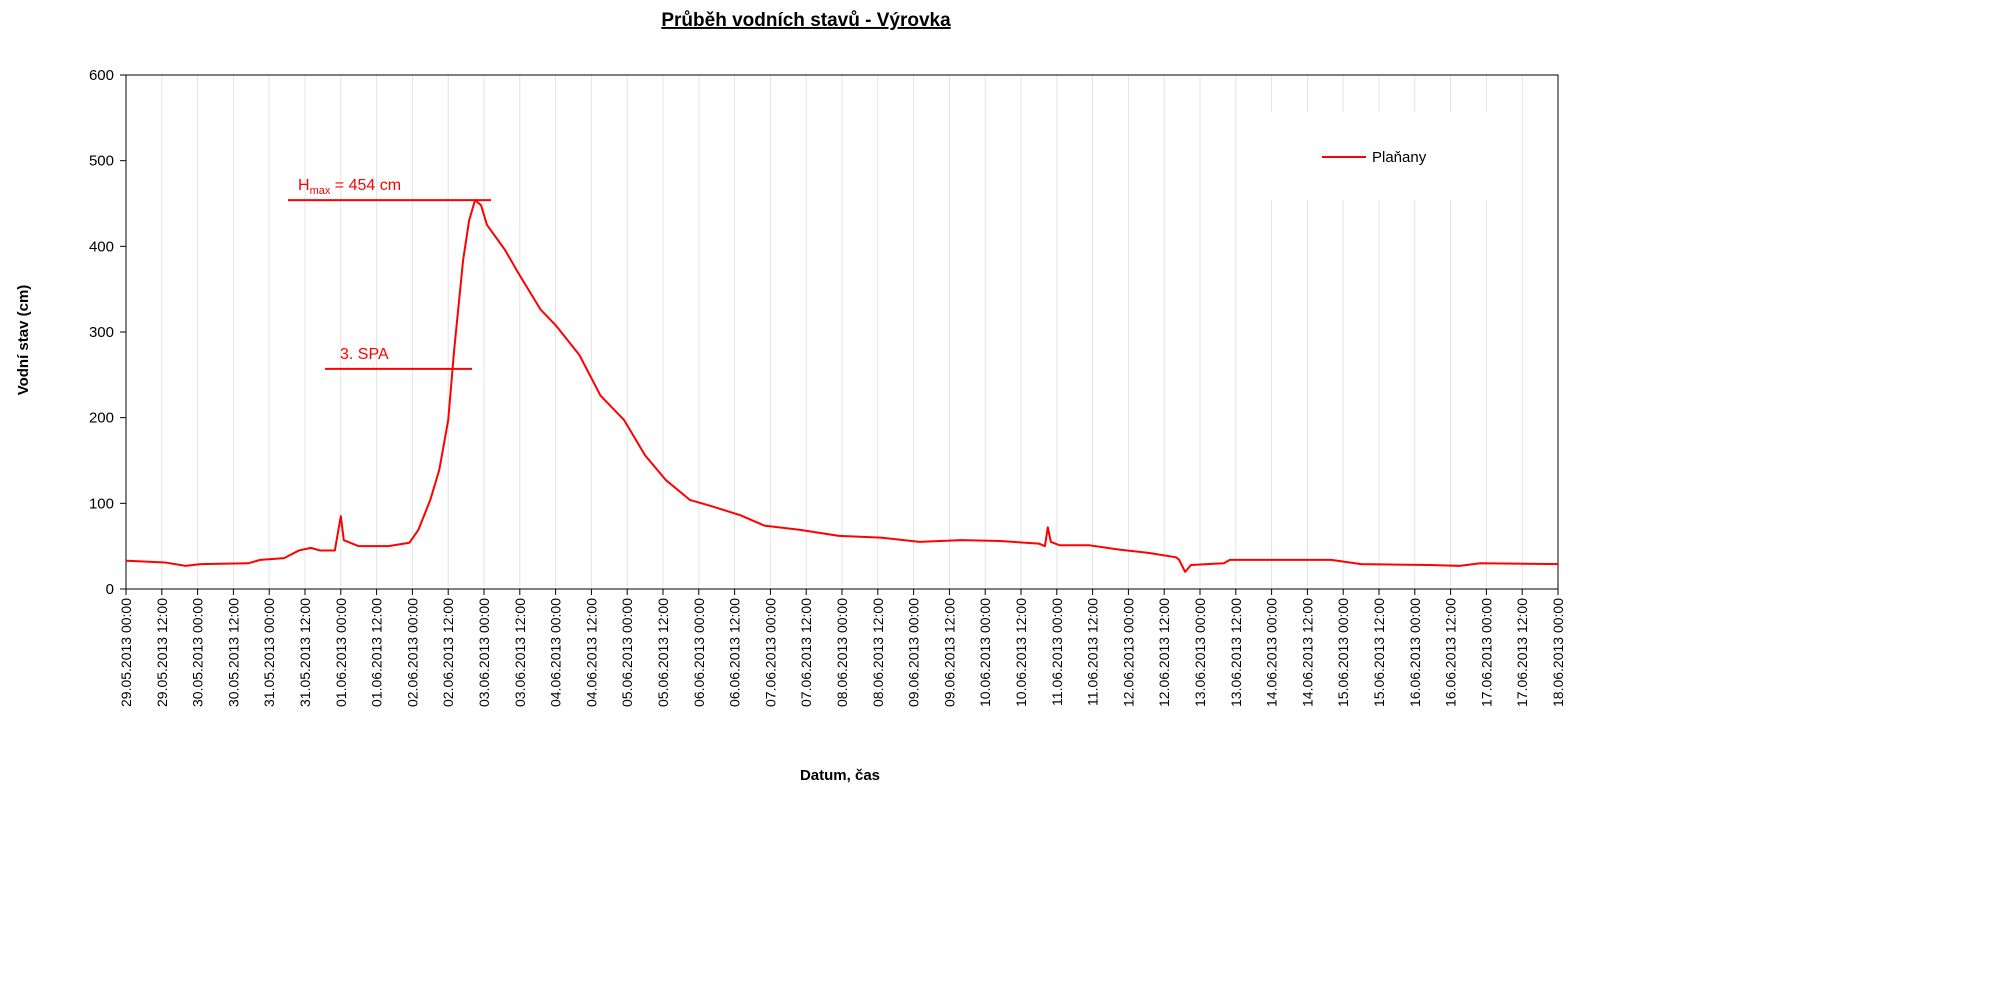 This screenshot has width=1992, height=997. I want to click on x-tick-label: 07.06.2013 00:00, so click(770, 652).